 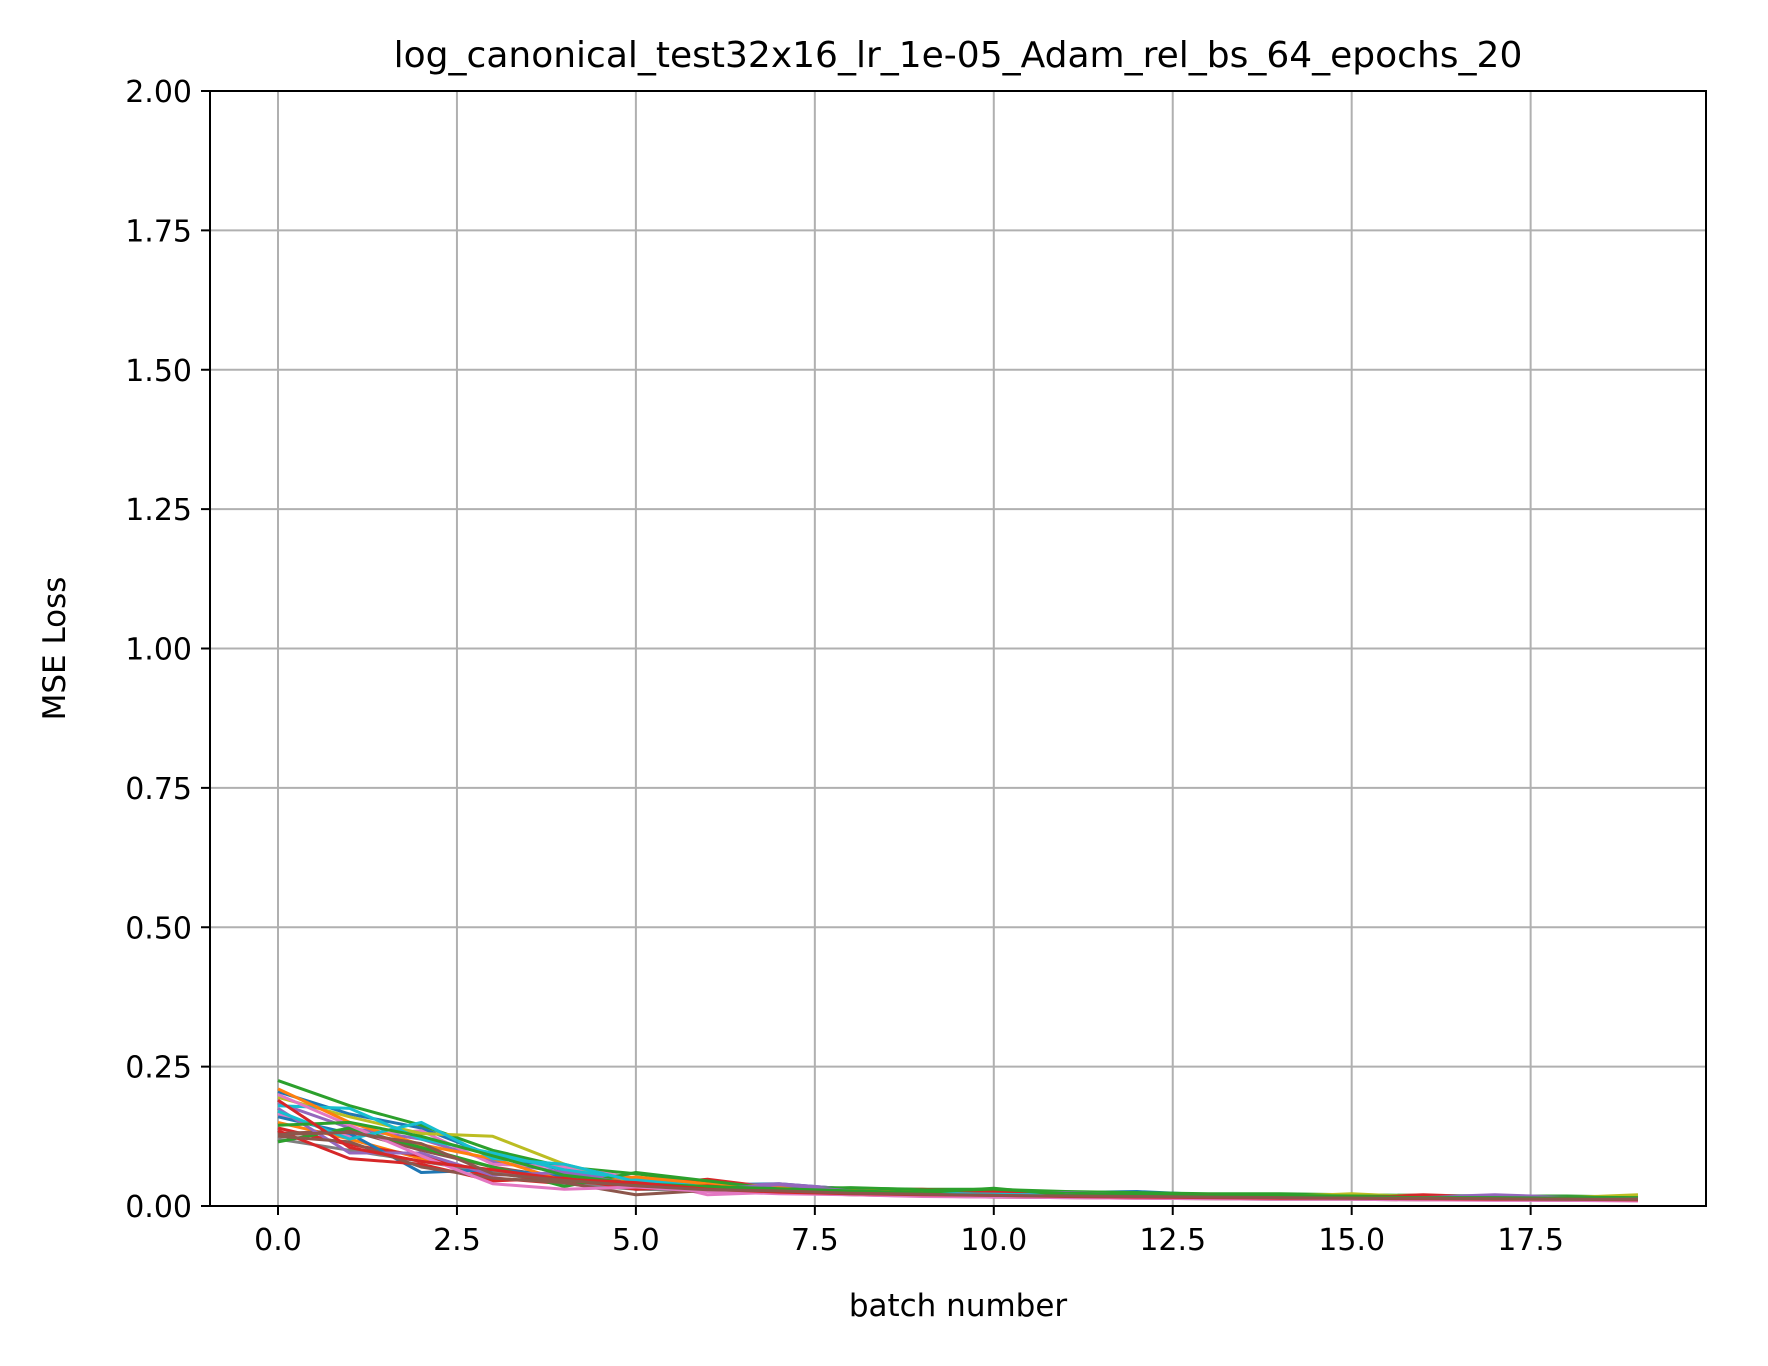 I want to click on x-tick-label: 5.0, so click(x=636, y=1240).